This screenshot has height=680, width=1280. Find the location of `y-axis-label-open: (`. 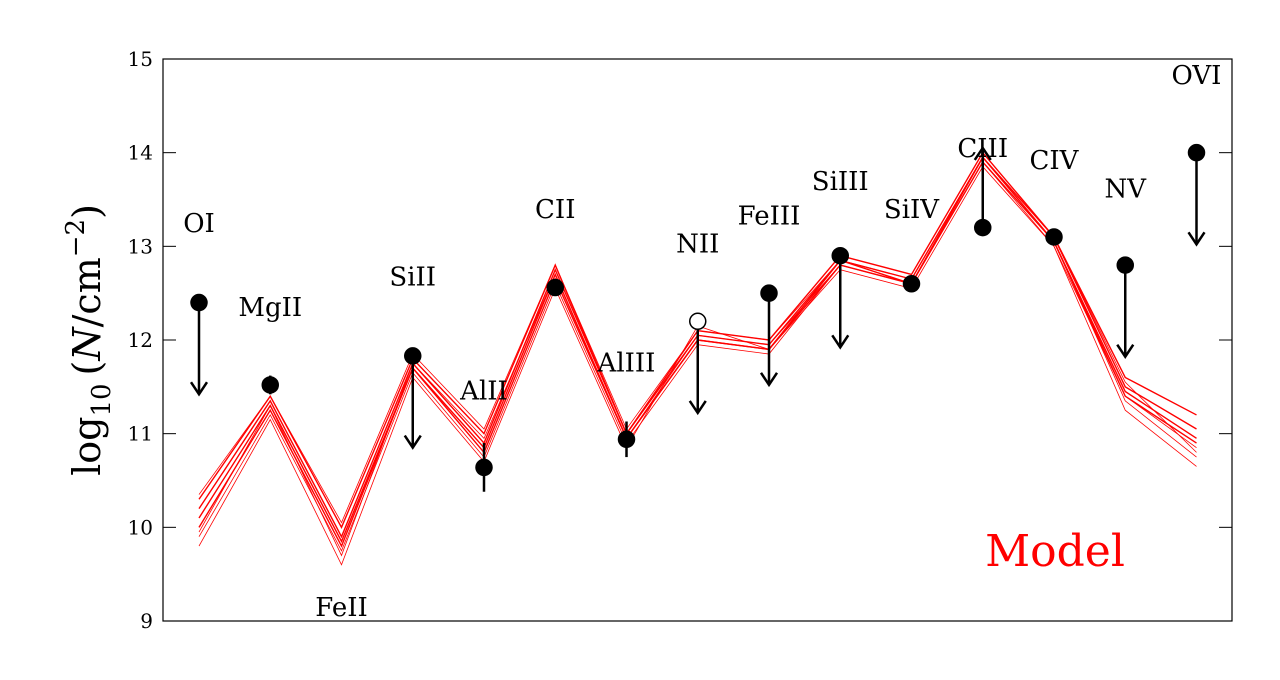

y-axis-label-open: ( is located at coordinates (87, 368).